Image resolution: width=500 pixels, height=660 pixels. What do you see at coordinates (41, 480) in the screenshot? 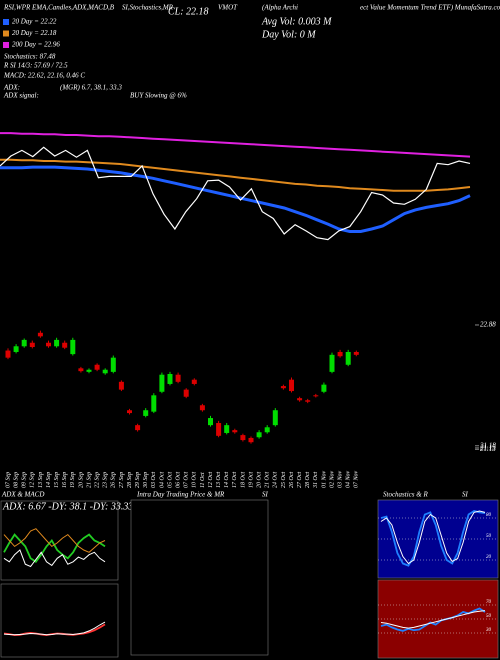
I see `x-tick-label: 13 Sep` at bounding box center [41, 480].